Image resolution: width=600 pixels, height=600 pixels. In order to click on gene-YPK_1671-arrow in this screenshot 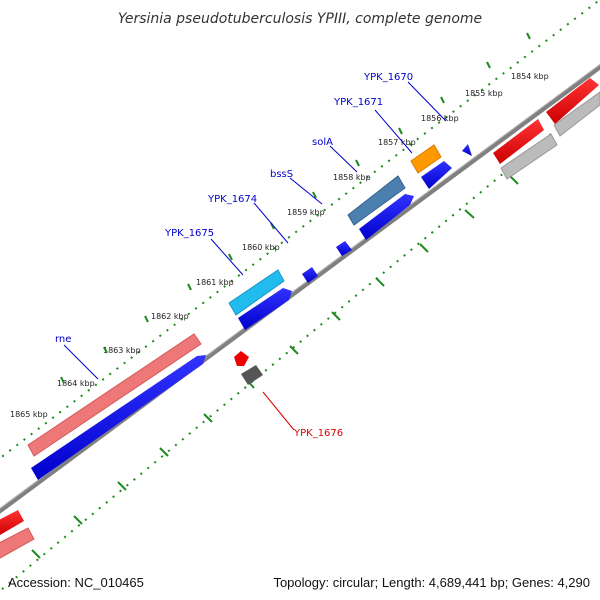, I will do `click(436, 175)`.